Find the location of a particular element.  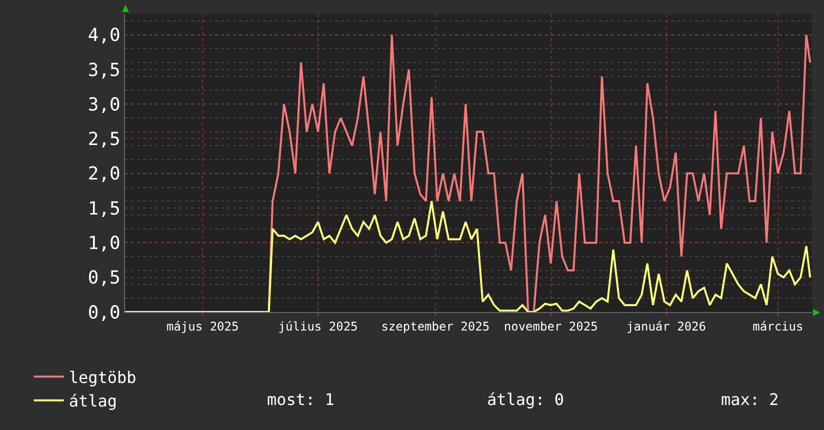

x-tick-label: május 2025 is located at coordinates (202, 326).